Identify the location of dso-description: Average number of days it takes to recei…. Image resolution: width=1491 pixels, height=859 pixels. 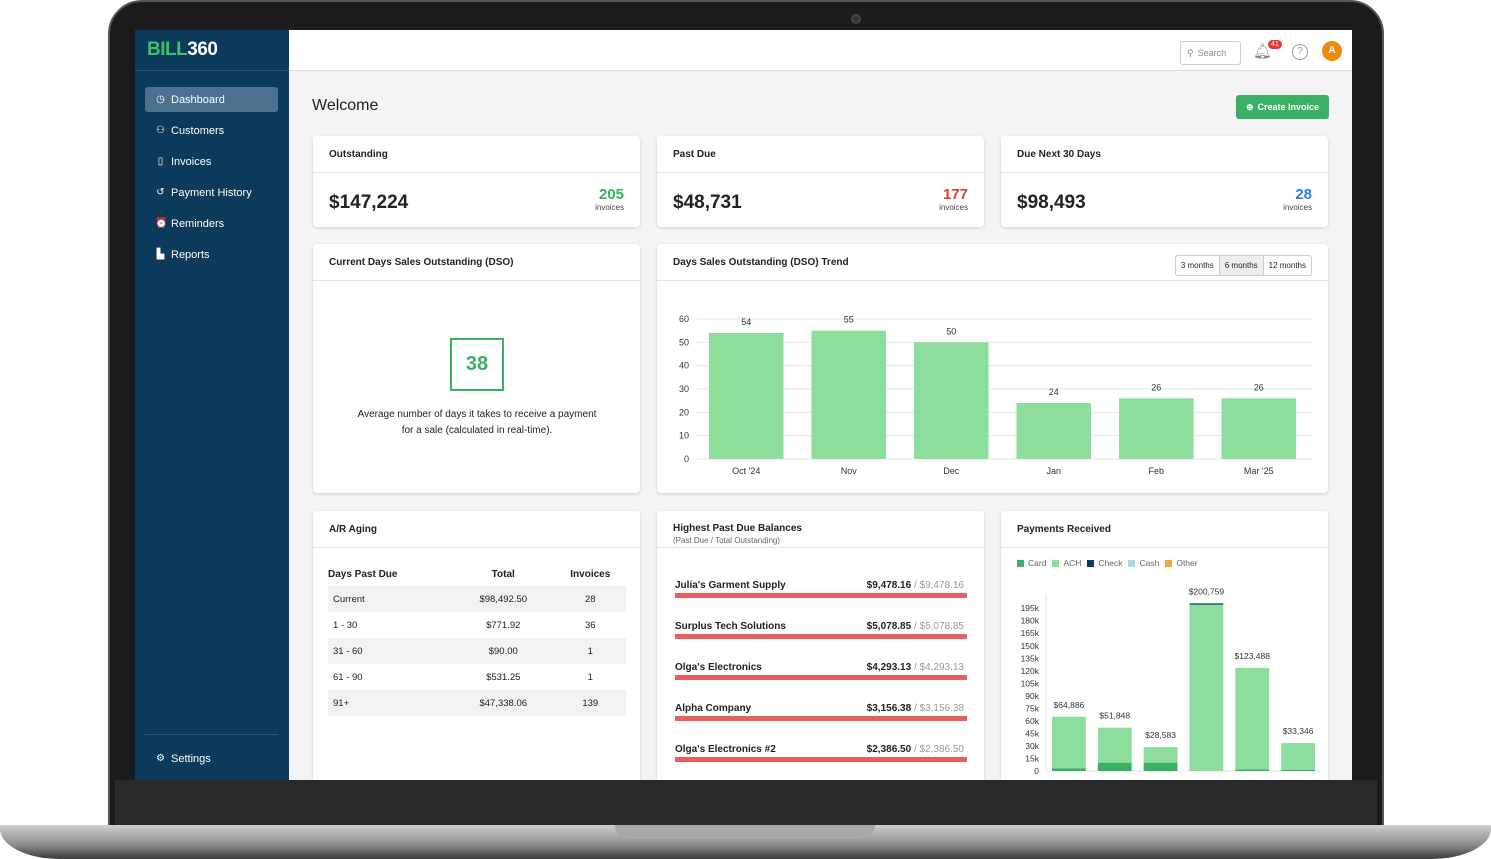
(477, 422).